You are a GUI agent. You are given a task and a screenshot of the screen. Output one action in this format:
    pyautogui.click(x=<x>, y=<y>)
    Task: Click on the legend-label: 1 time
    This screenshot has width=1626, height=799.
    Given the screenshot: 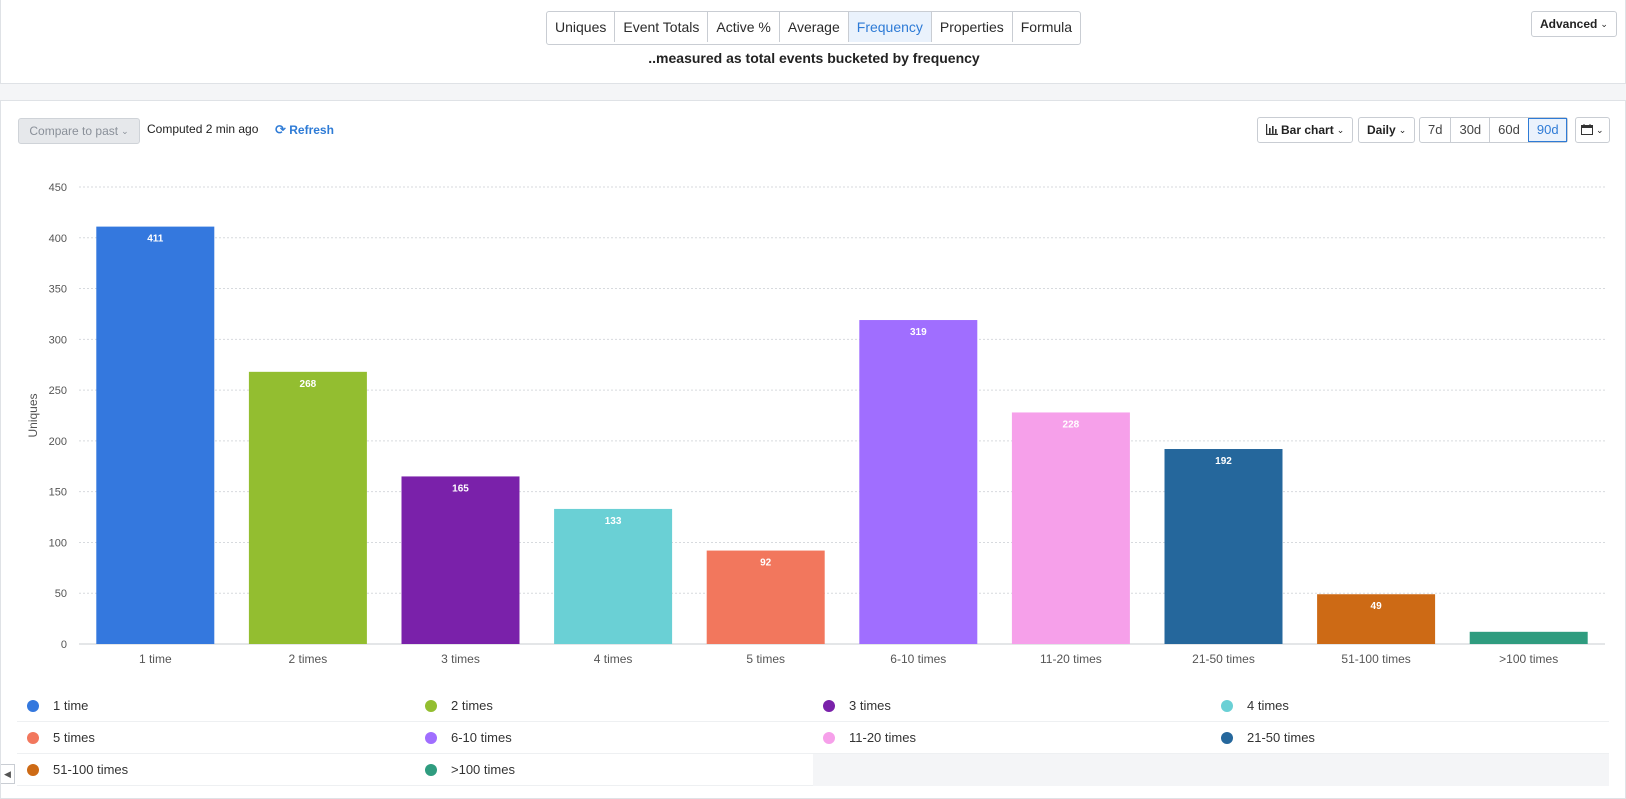 What is the action you would take?
    pyautogui.click(x=71, y=705)
    